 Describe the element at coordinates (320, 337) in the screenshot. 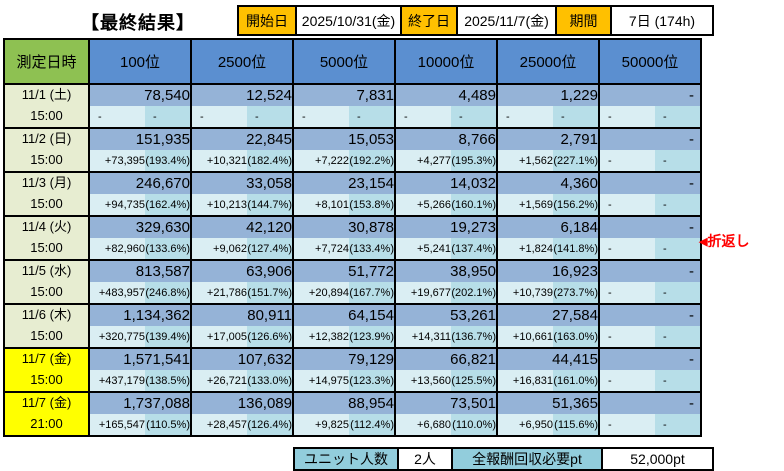

I see `delta-value-cell: +12,382` at that location.